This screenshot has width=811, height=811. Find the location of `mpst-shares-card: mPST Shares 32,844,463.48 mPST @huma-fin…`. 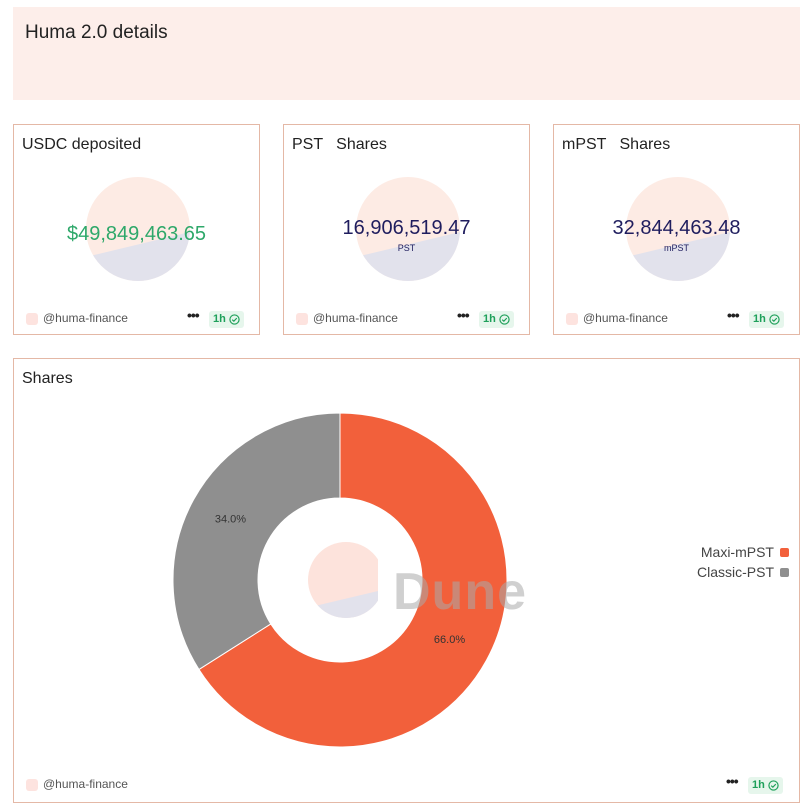

mpst-shares-card: mPST Shares 32,844,463.48 mPST @huma-fin… is located at coordinates (676, 229).